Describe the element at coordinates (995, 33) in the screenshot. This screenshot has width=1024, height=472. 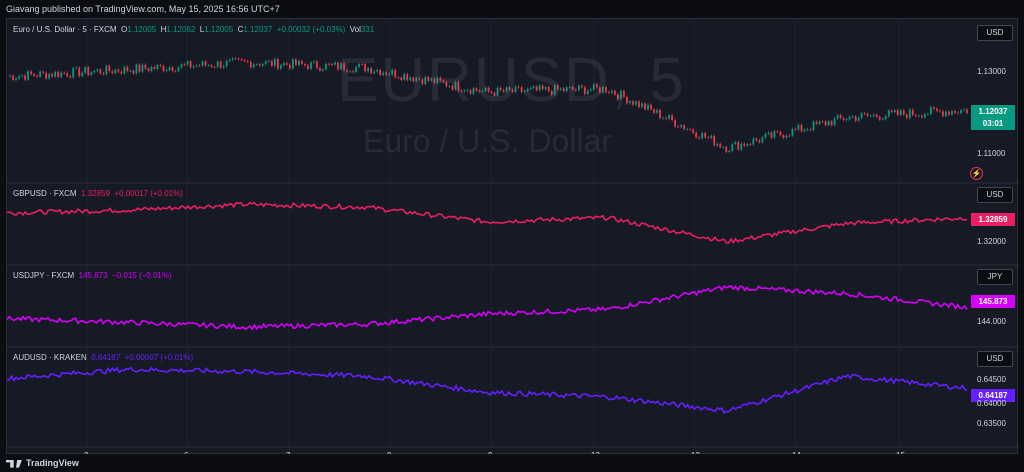
I see `currency-button-main: USD` at that location.